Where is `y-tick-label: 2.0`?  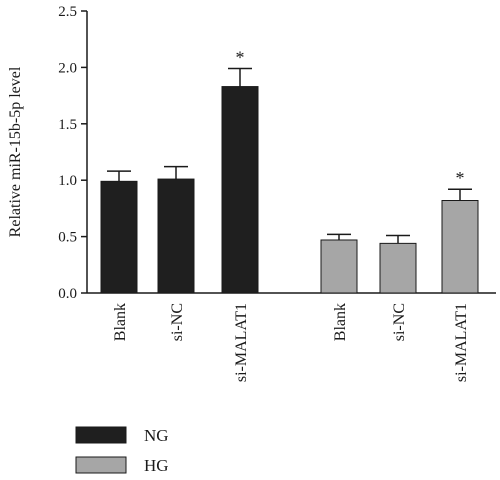
y-tick-label: 2.0 is located at coordinates (67, 68).